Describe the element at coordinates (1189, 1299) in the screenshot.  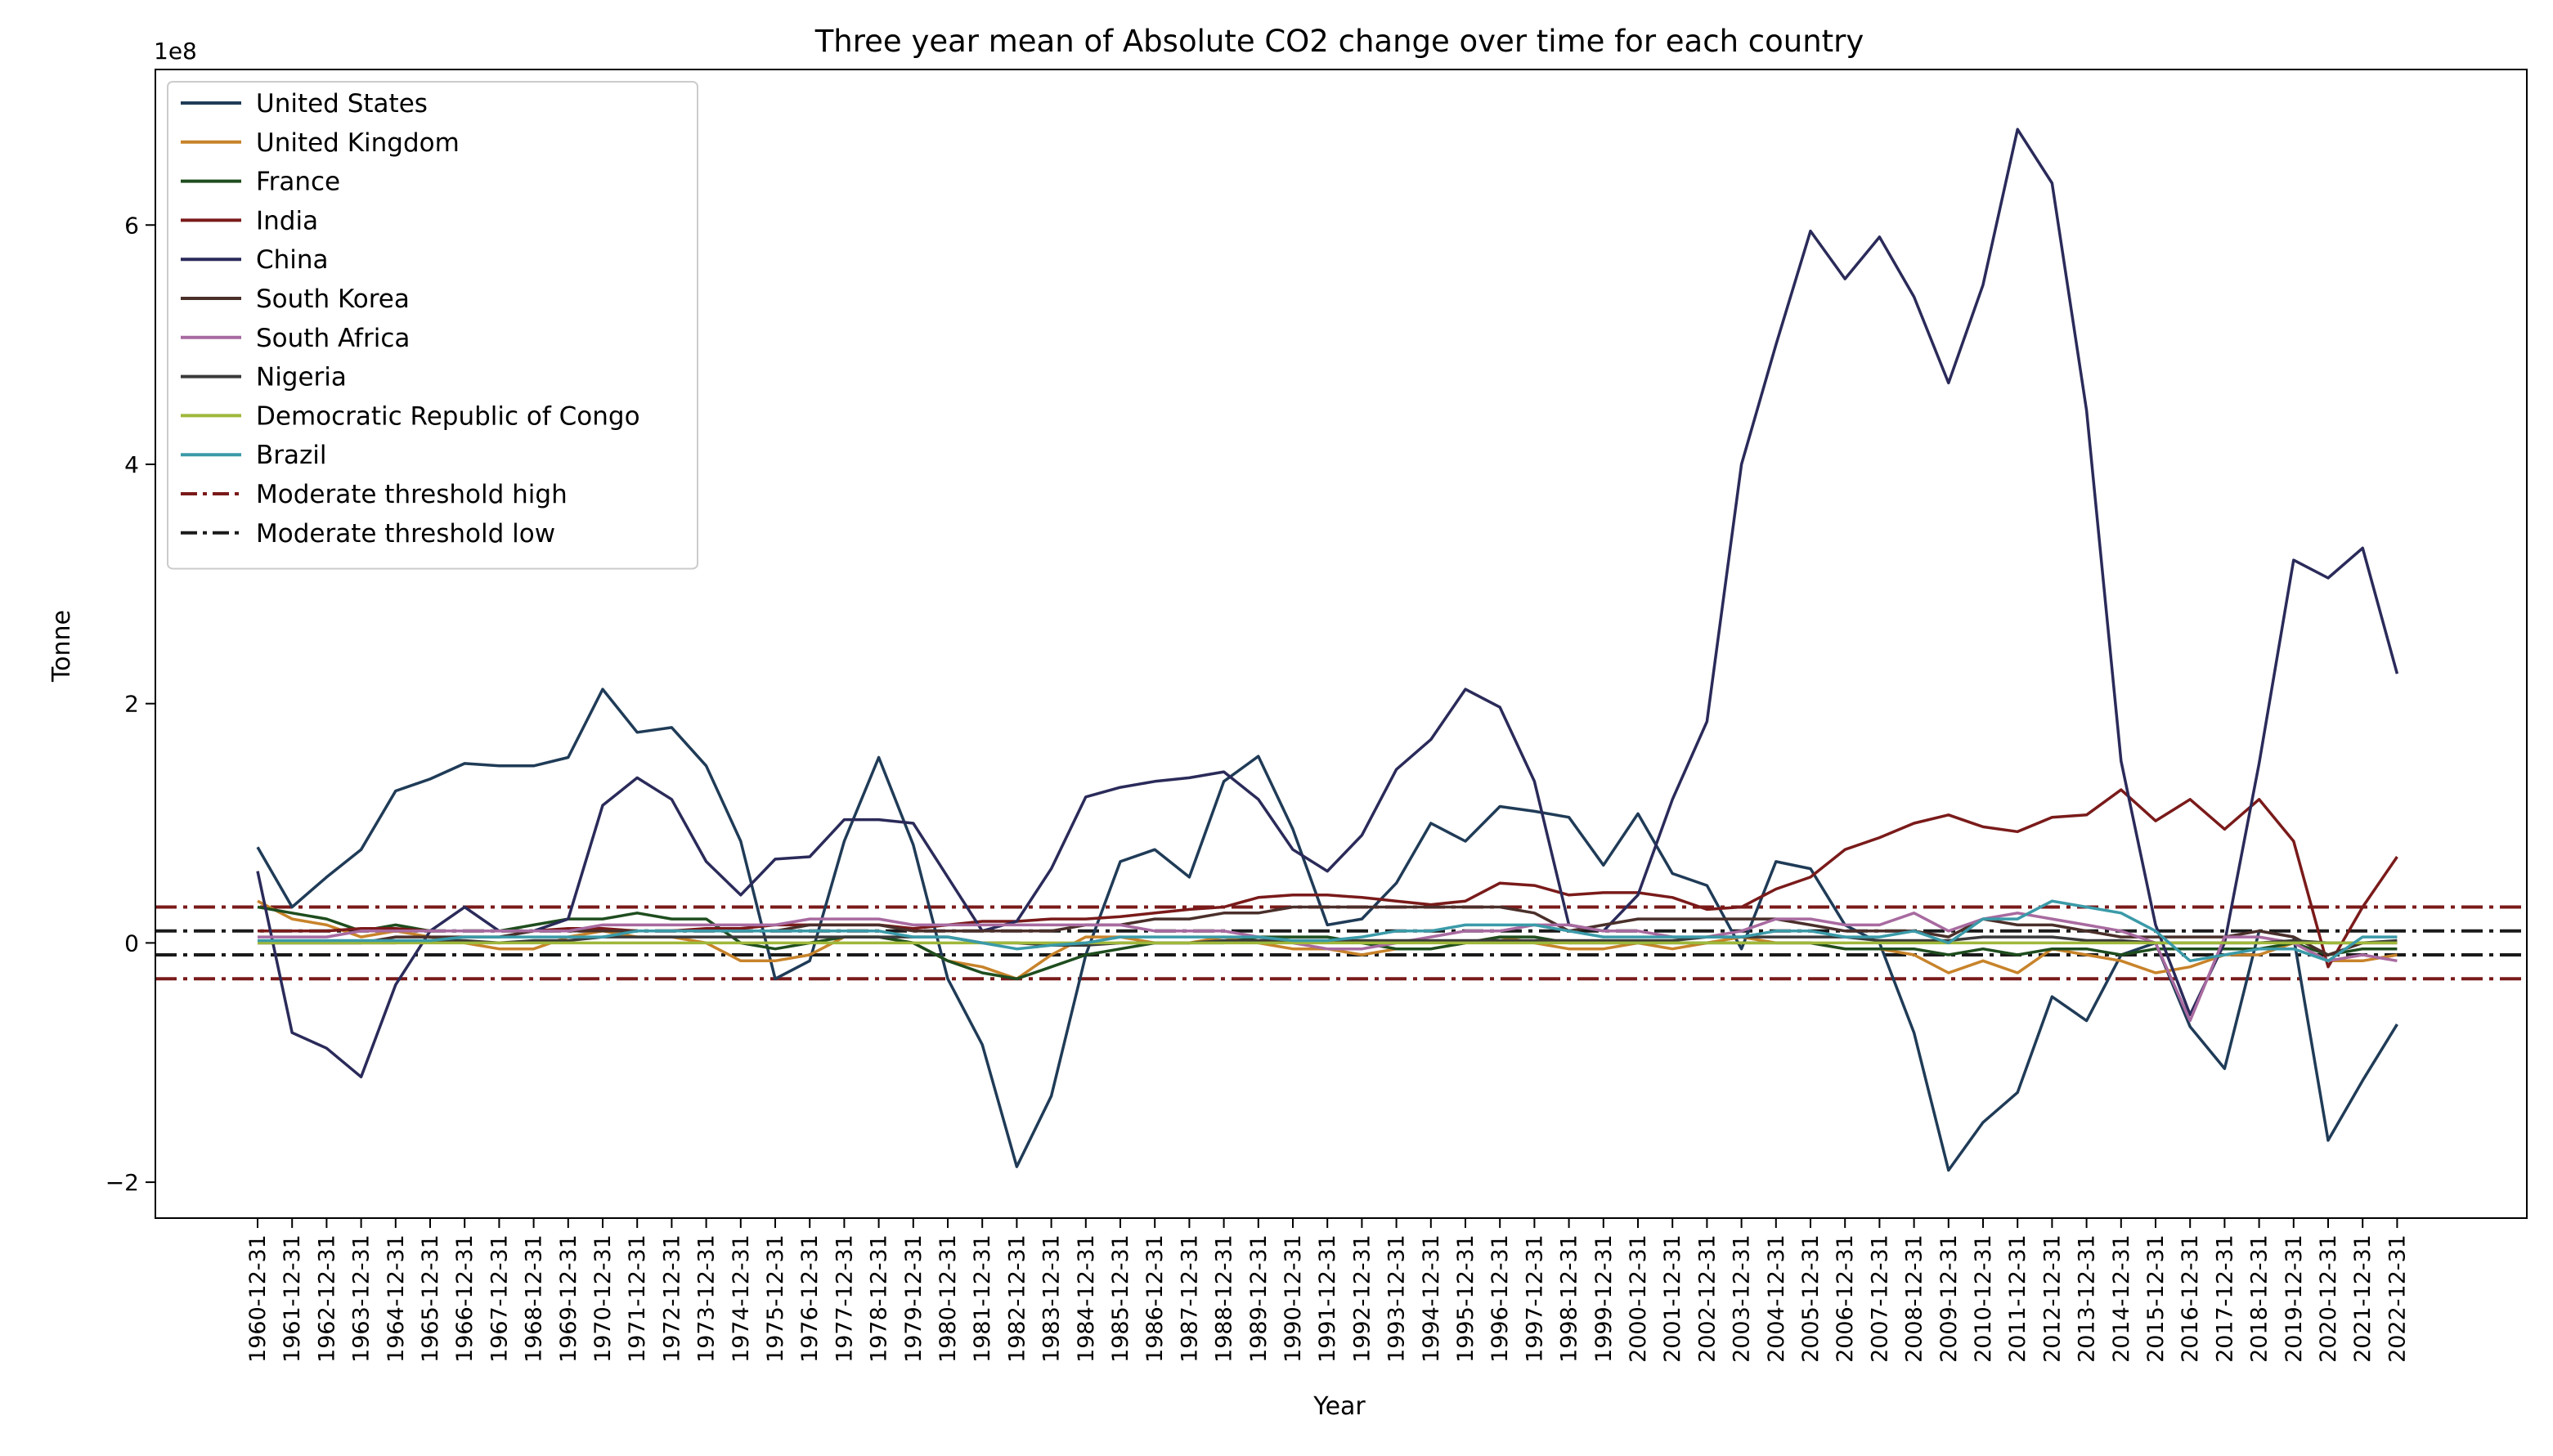
I see `x-tick-label: 1987-12-31` at that location.